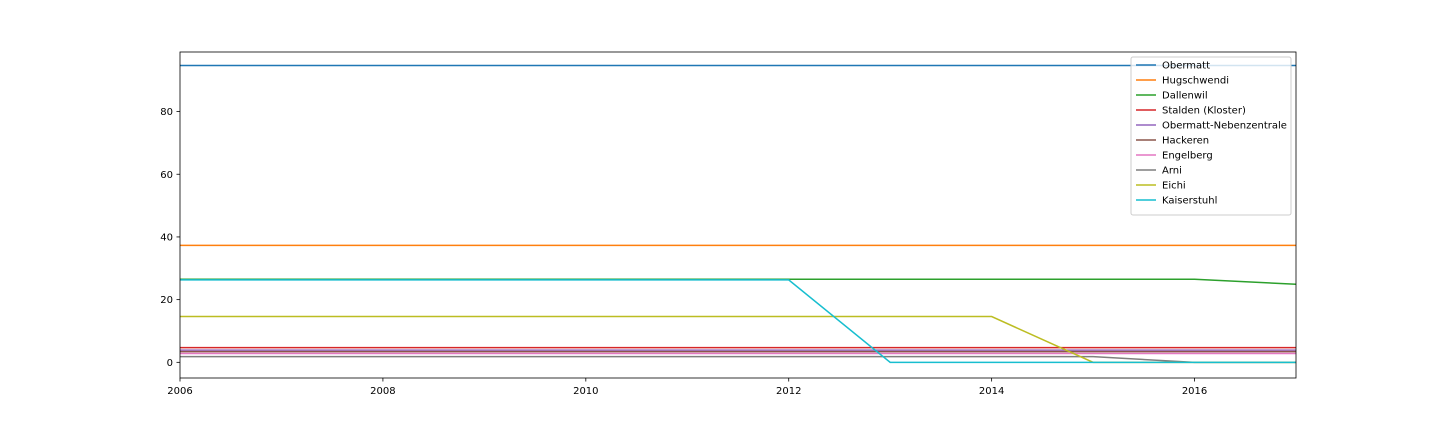 The height and width of the screenshot is (432, 1440). Describe the element at coordinates (1194, 391) in the screenshot. I see `x-tick-label: 2016` at that location.